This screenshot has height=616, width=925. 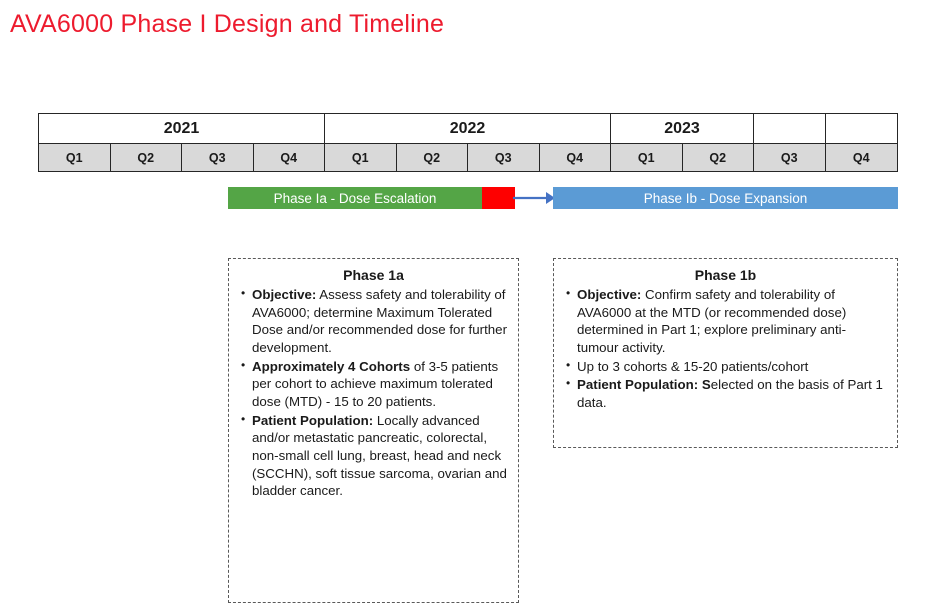 What do you see at coordinates (644, 385) in the screenshot?
I see `bullet-lead: Patient Population: S` at bounding box center [644, 385].